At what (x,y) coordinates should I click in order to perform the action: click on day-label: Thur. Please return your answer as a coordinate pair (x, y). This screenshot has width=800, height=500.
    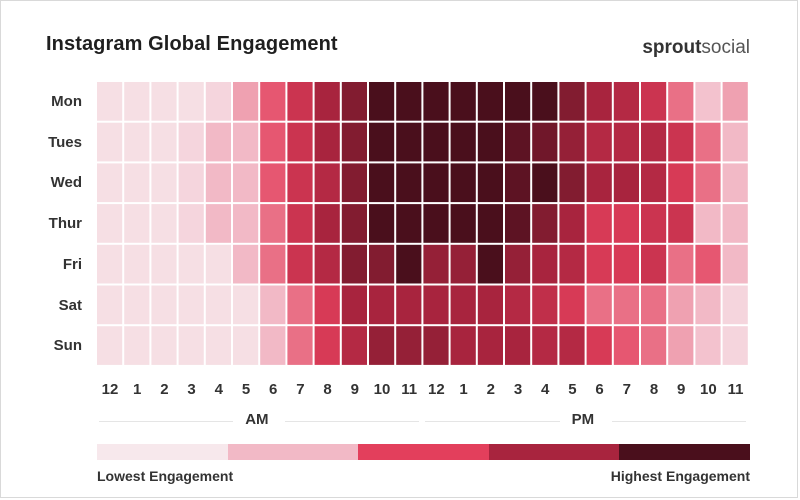
    Looking at the image, I should click on (65, 224).